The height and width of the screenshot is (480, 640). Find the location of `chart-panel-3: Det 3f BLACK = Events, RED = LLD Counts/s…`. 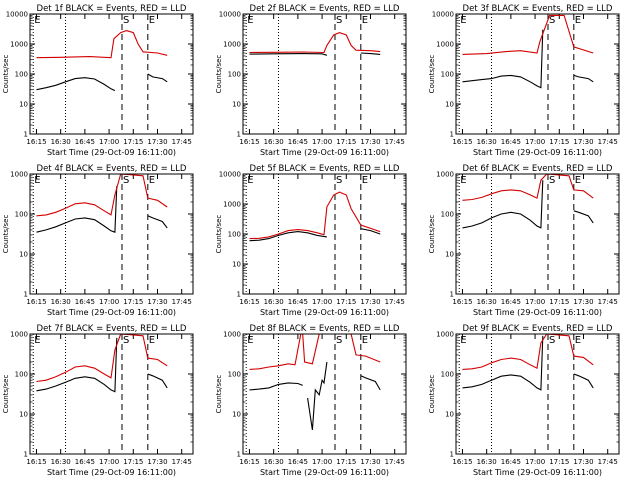

chart-panel-3: Det 3f BLACK = Events, RED = LLD Counts/s… is located at coordinates (524, 80).